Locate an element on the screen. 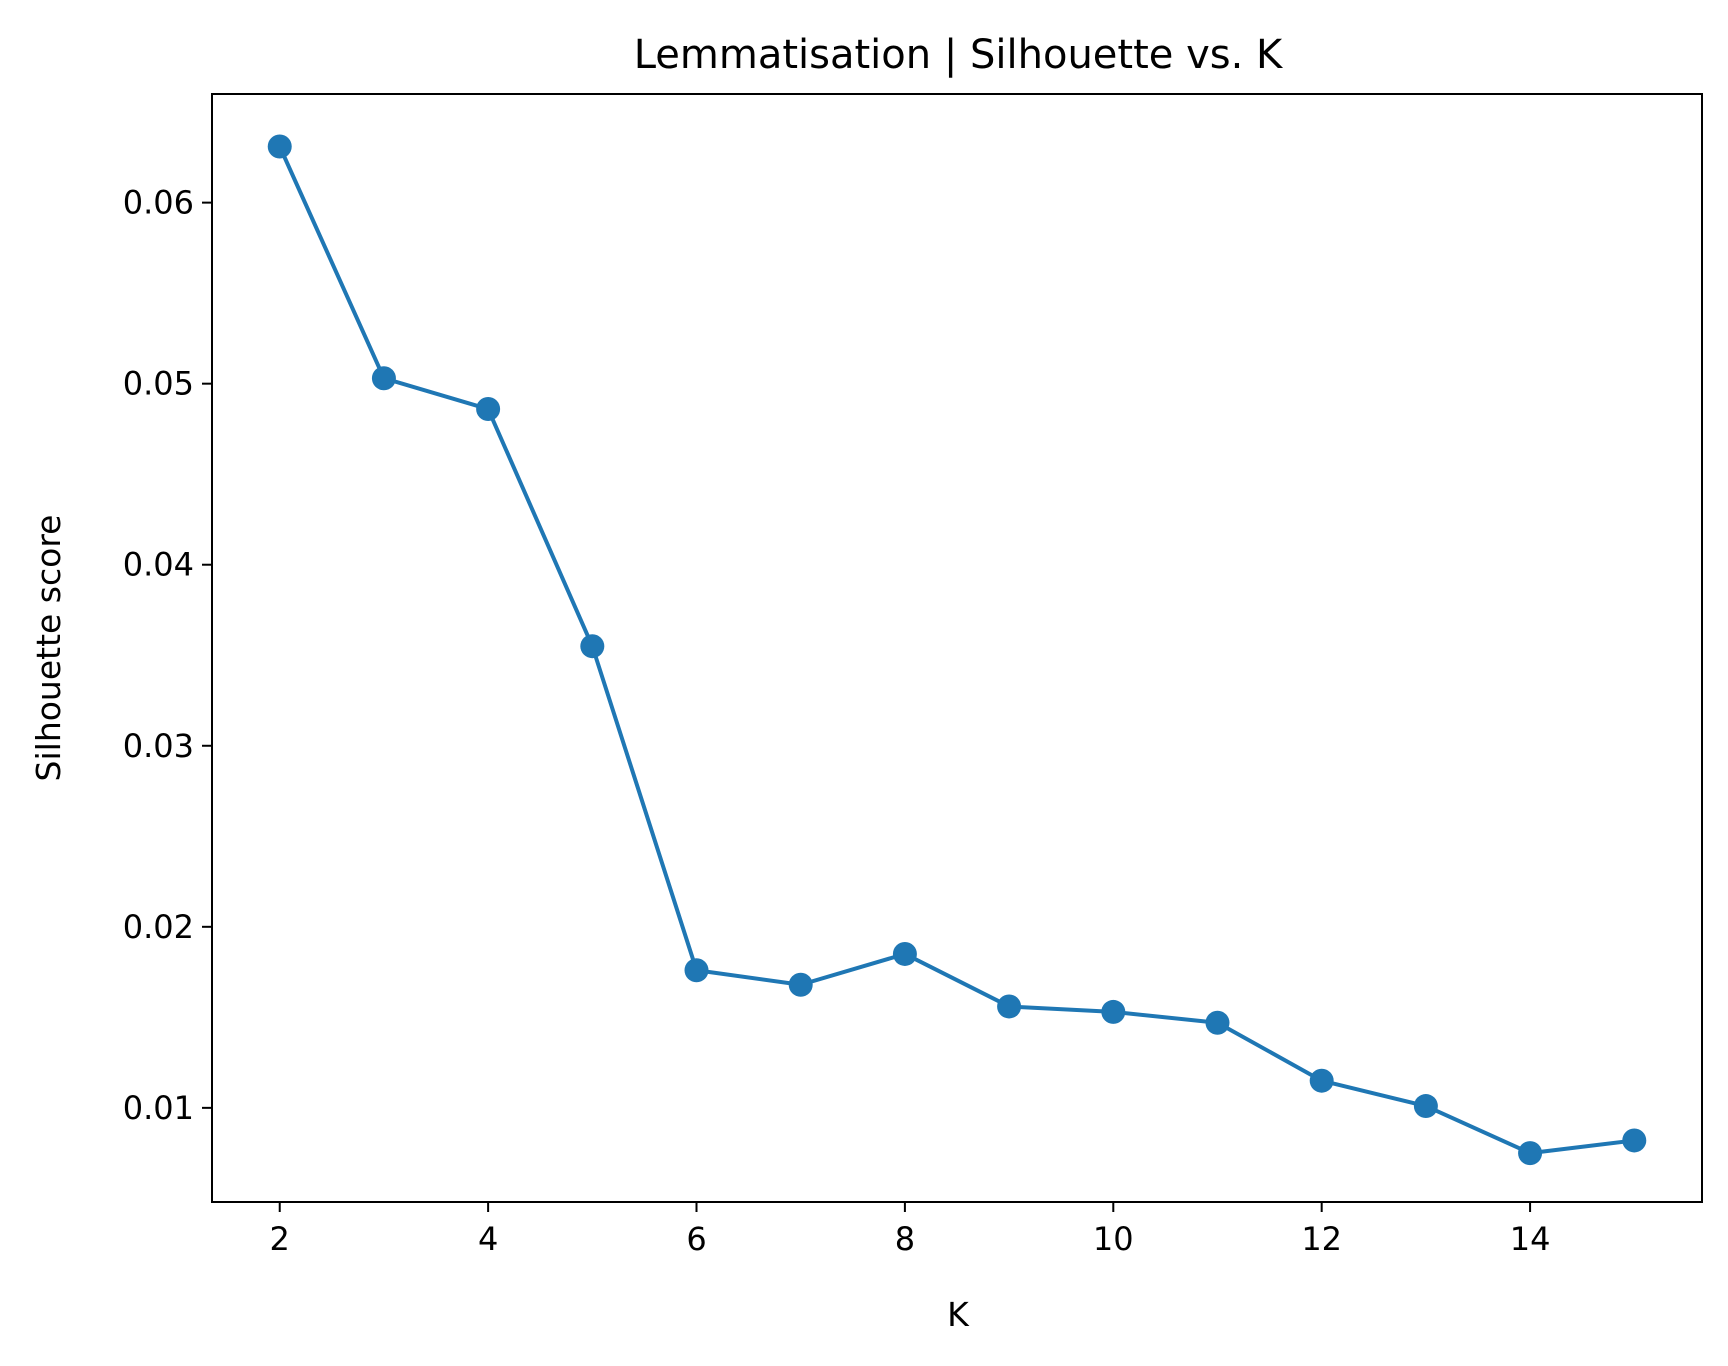 This screenshot has width=1728, height=1366. y-tick-label: 0.06 is located at coordinates (158, 203).